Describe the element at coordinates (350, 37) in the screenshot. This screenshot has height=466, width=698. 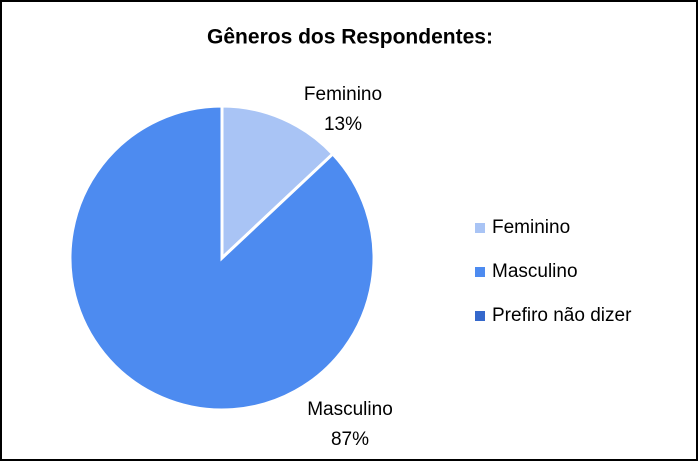
I see `chart-title: Gêneros dos Respondentes:` at that location.